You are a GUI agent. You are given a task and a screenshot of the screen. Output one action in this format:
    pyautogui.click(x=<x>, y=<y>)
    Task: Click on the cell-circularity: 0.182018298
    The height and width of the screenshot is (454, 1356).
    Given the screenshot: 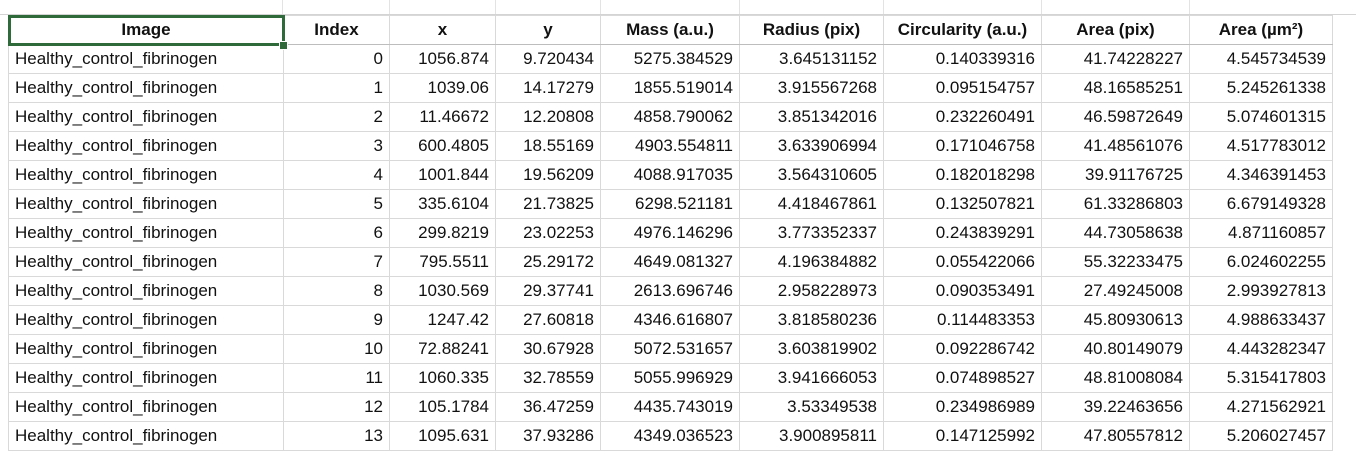 What is the action you would take?
    pyautogui.click(x=962, y=175)
    